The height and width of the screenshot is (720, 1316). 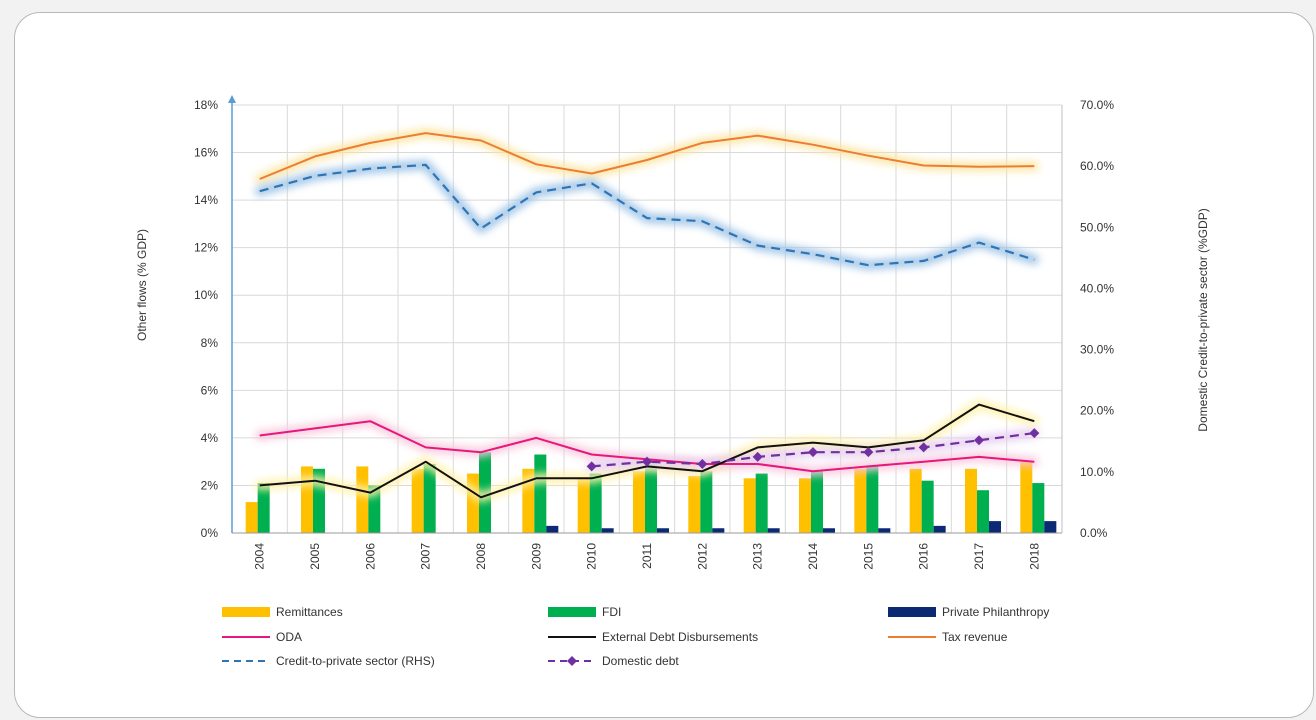 What do you see at coordinates (289, 637) in the screenshot?
I see `legend-label-oda: ODA` at bounding box center [289, 637].